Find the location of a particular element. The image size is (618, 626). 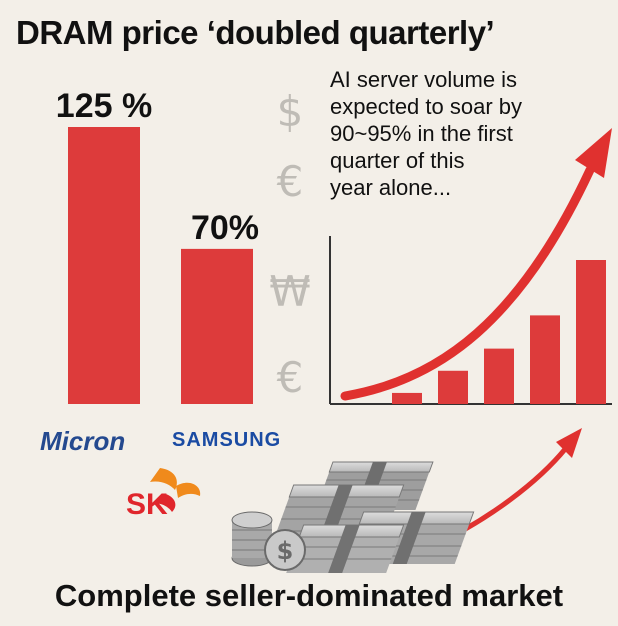

coin-stack-icon: $ is located at coordinates (268, 541).